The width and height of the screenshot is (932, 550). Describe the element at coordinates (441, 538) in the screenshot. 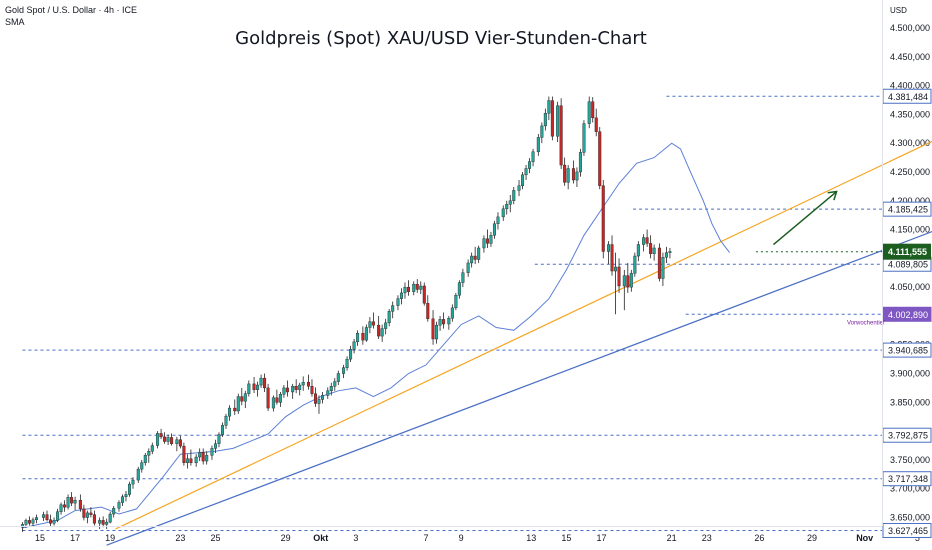

I see `time-axis` at that location.